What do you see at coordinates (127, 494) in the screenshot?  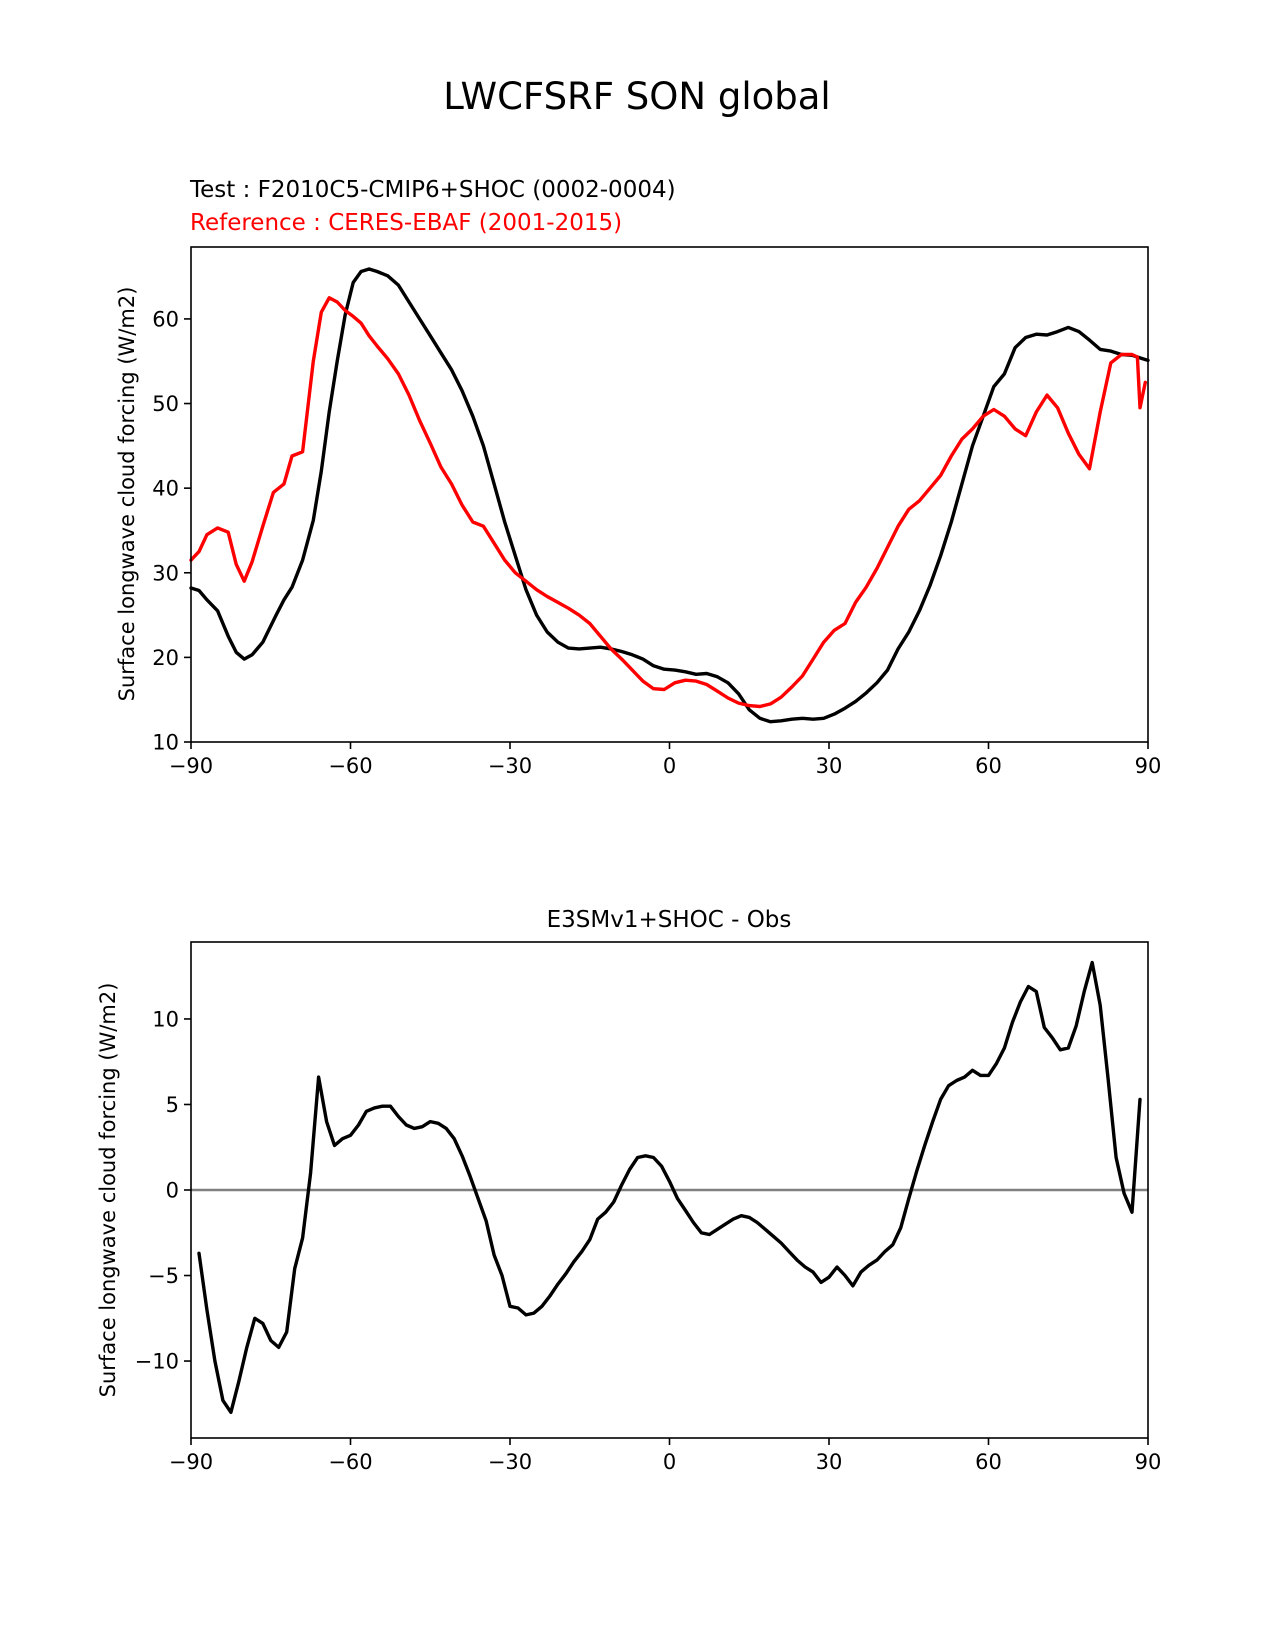 I see `top-y-axis-label: Surface longwave cloud forcing (W/m2)` at bounding box center [127, 494].